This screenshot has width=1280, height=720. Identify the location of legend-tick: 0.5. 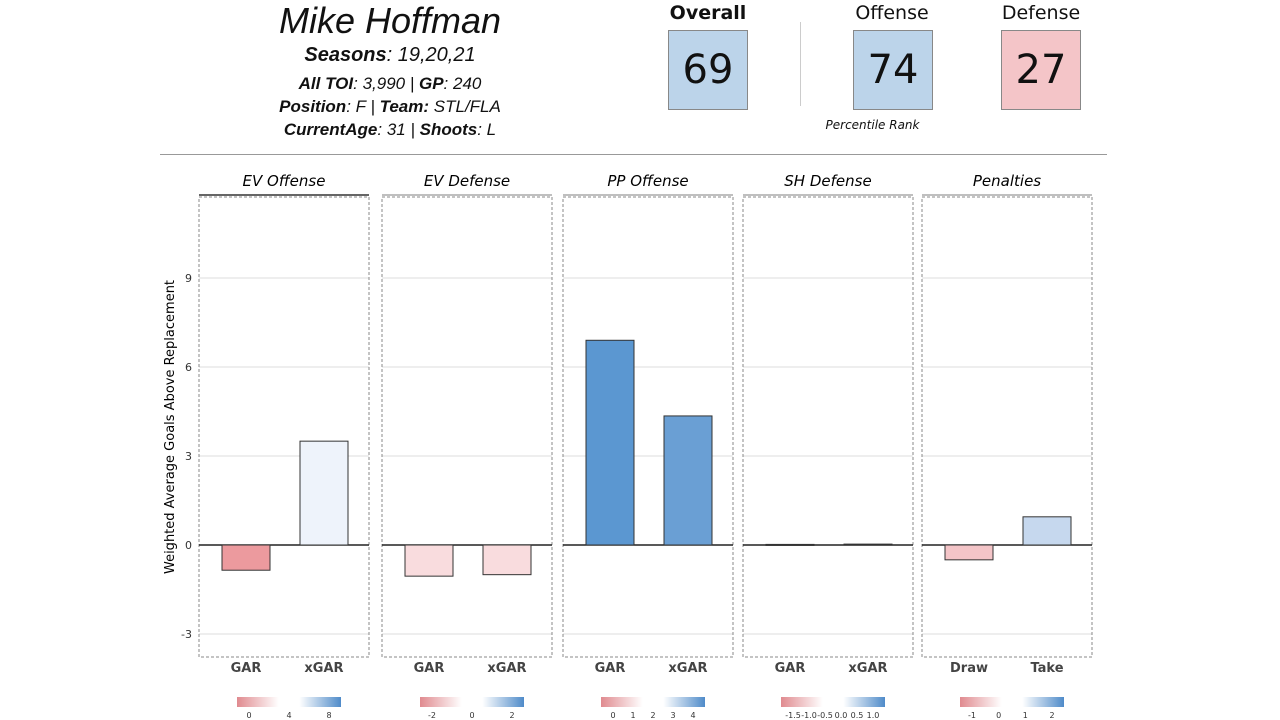
(857, 715).